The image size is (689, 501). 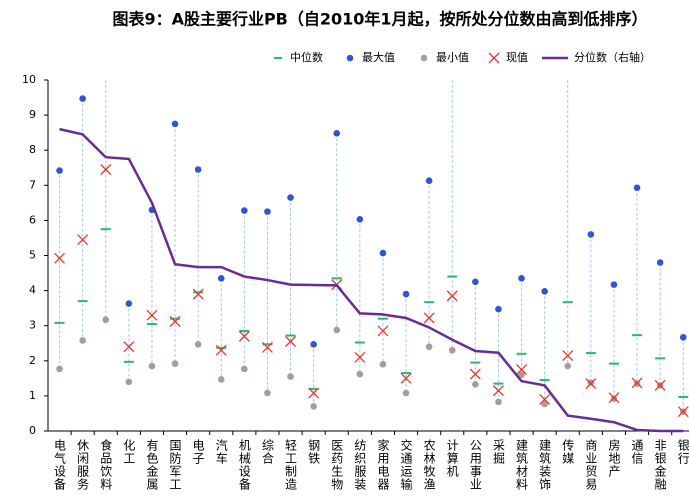 What do you see at coordinates (591, 464) in the screenshot?
I see `x-tick-label: 商业贸易` at bounding box center [591, 464].